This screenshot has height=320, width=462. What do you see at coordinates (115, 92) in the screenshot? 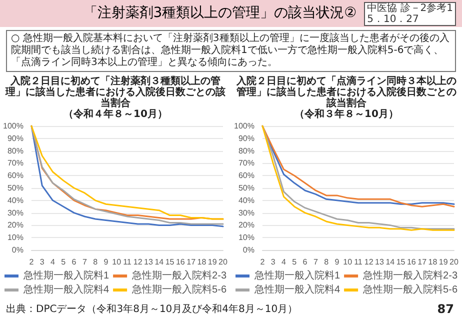
I see `chart-title: 入院２日目に初めて「注射薬剤３種類以上の管理」に該当した患者における入院後日数ごとの該当割合` at bounding box center [115, 92].